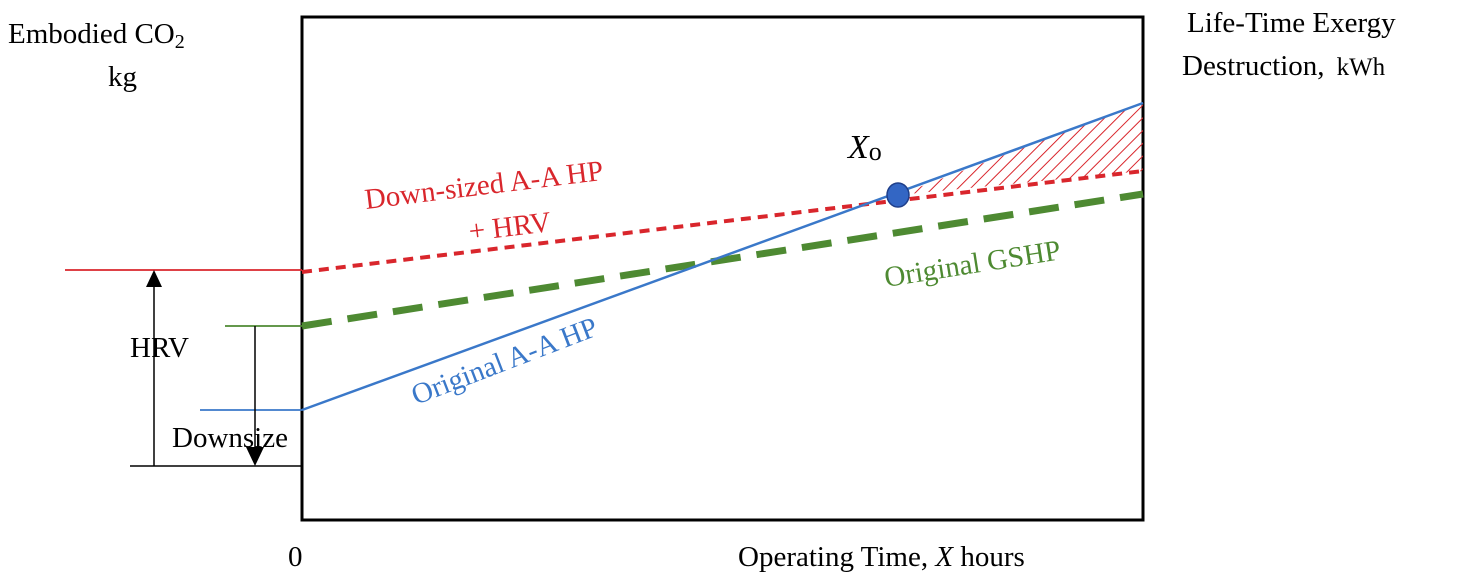 Image resolution: width=1481 pixels, height=582 pixels. Describe the element at coordinates (722, 221) in the screenshot. I see `series-downsized-aahp-hrv` at that location.